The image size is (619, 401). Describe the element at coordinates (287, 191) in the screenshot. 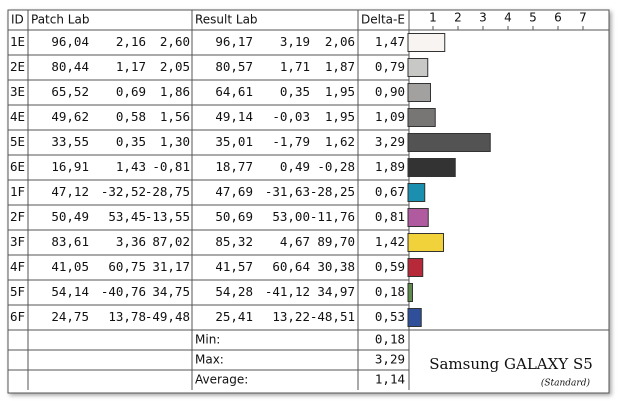

I see `lab-value: -31,63` at that location.